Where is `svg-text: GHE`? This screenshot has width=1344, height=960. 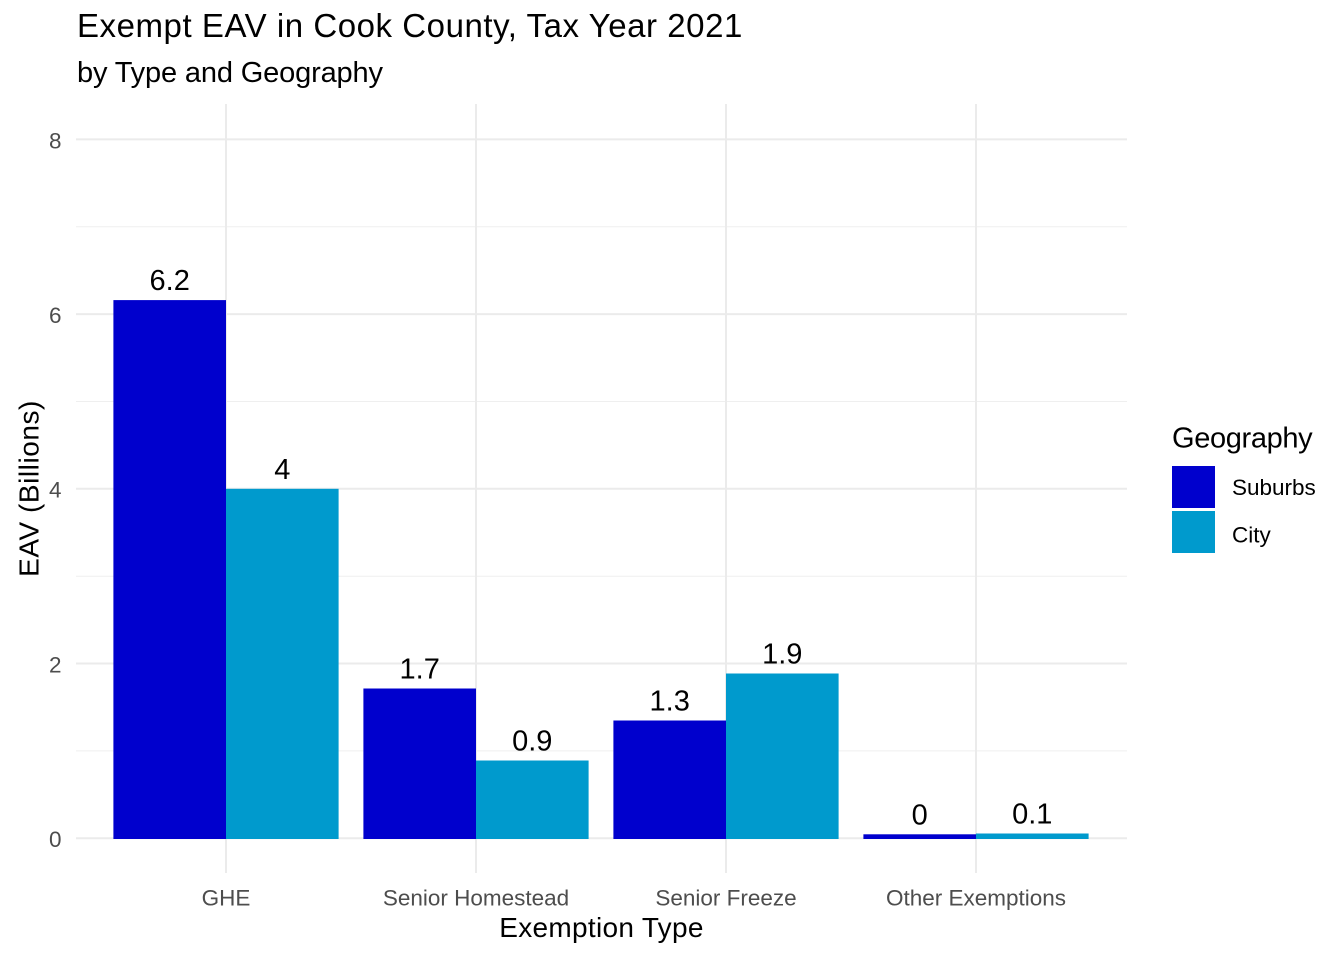 svg-text: GHE is located at coordinates (226, 897).